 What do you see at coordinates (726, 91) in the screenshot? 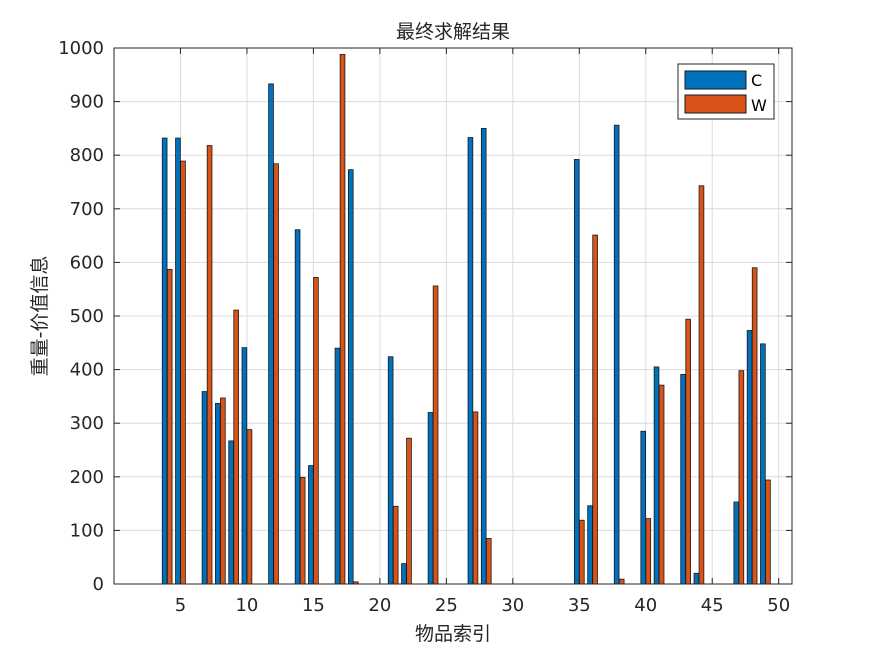
I see `legend: C W` at bounding box center [726, 91].